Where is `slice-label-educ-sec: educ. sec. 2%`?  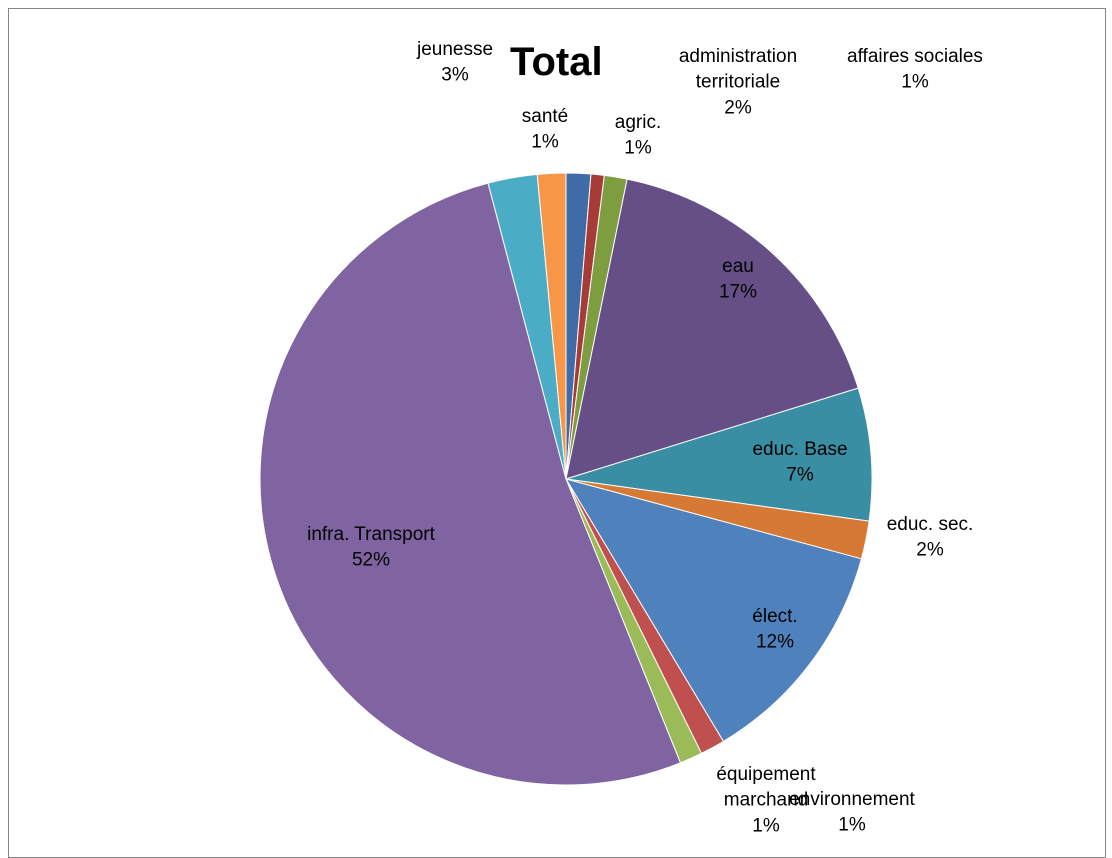 slice-label-educ-sec: educ. sec. 2% is located at coordinates (930, 537).